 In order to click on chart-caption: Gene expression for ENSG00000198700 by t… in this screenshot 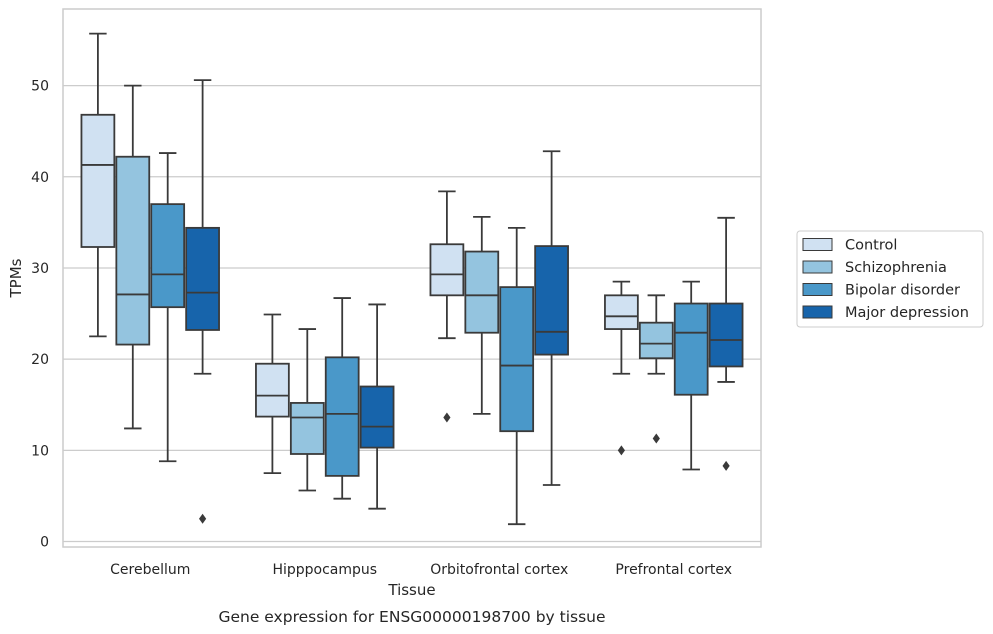, I will do `click(411, 617)`.